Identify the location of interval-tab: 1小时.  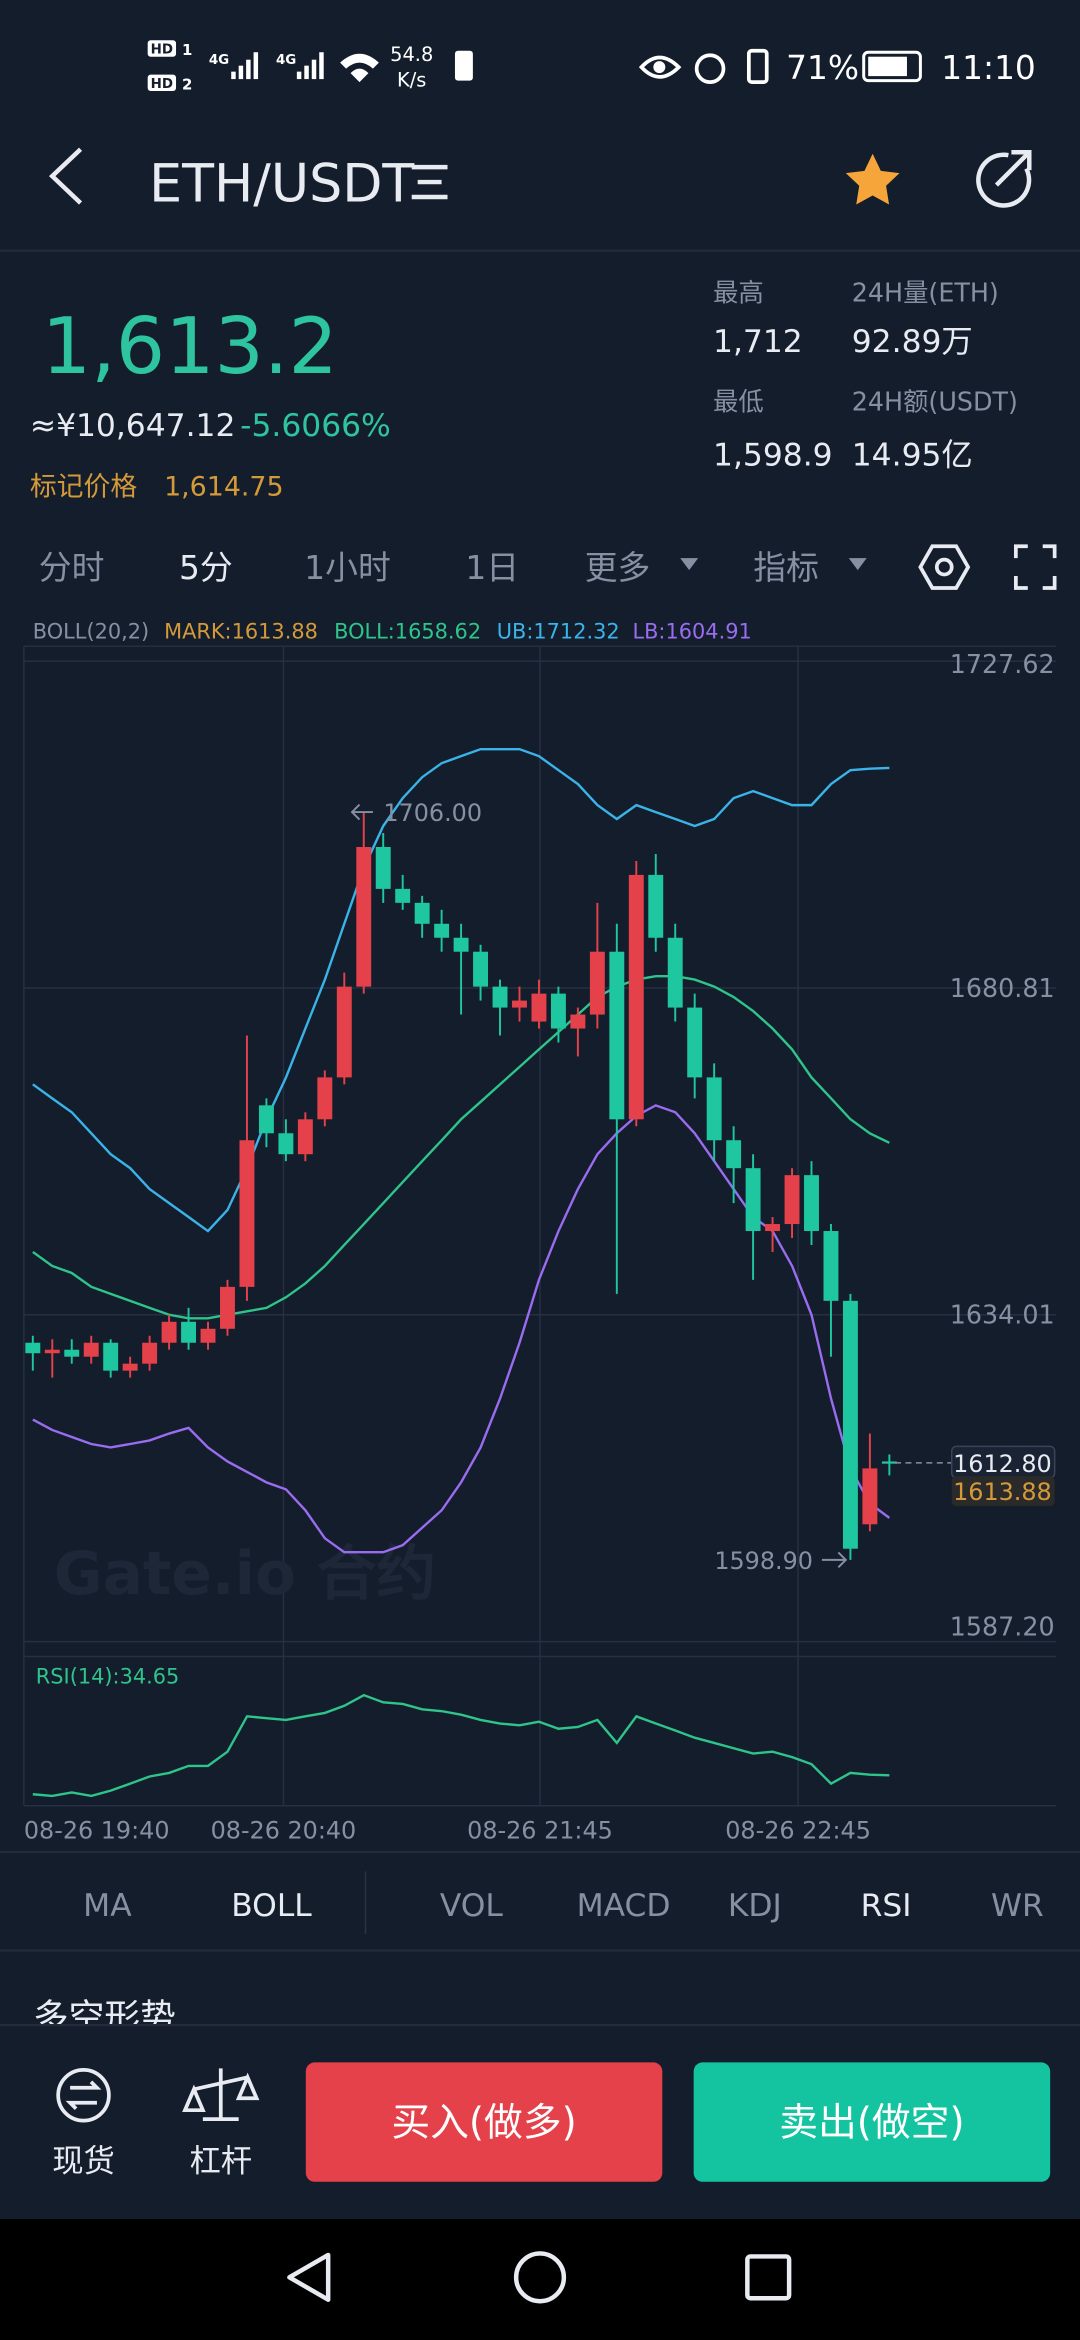
(347, 568).